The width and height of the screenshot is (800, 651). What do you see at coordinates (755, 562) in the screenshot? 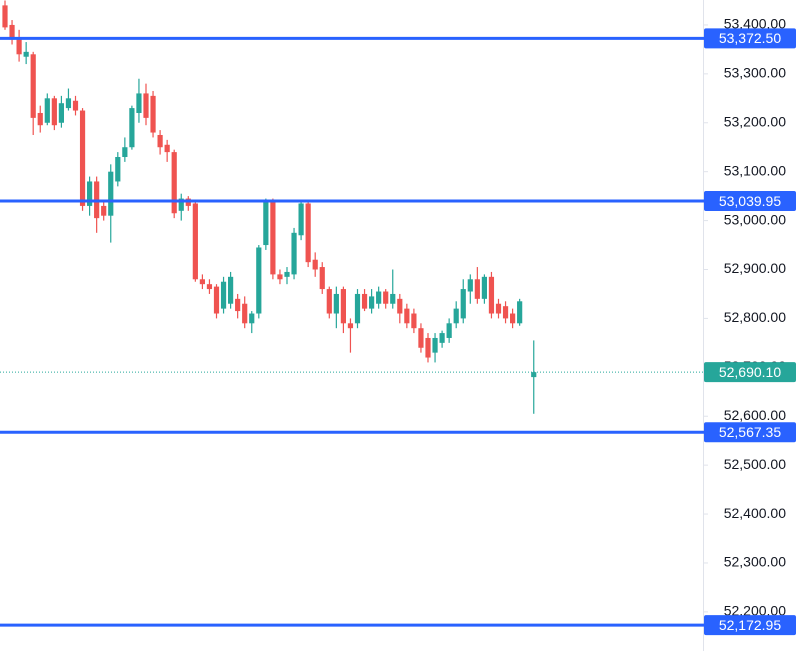
I see `y-tick-label: 52,300.00` at bounding box center [755, 562].